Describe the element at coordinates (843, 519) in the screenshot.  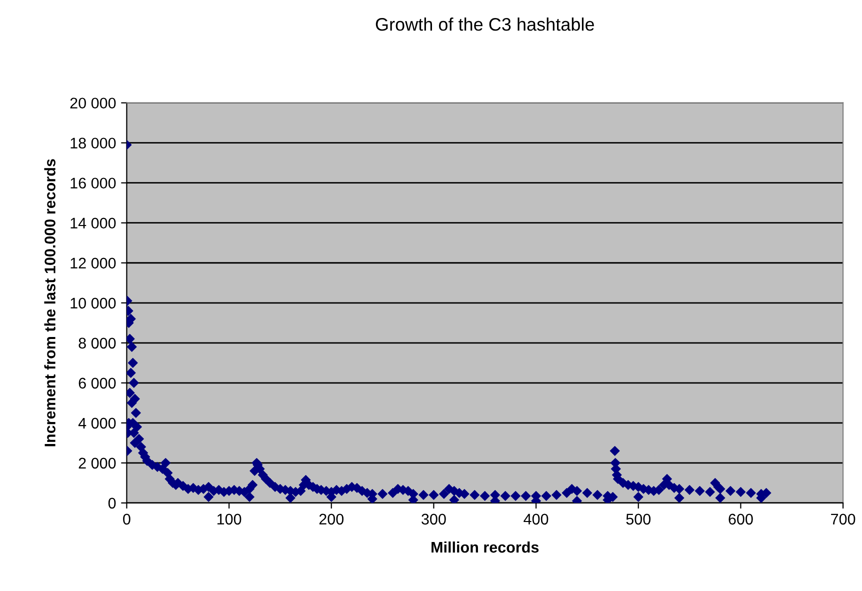
I see `x-tick-label: 700` at that location.